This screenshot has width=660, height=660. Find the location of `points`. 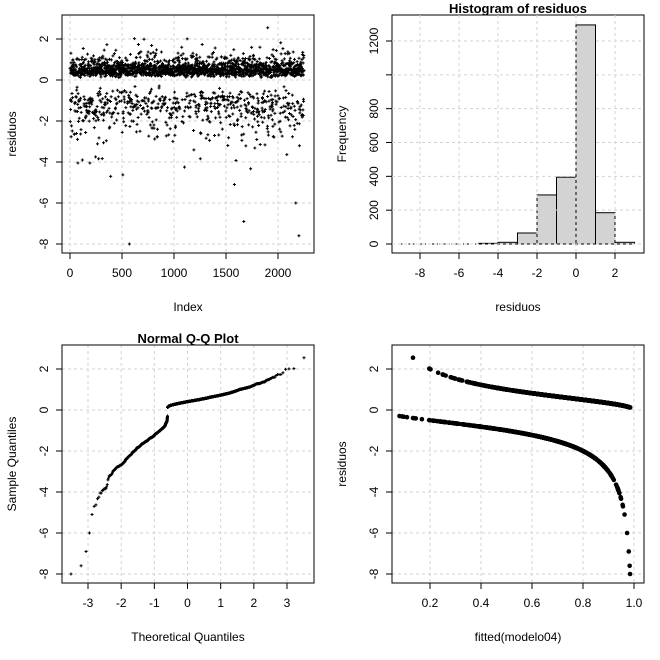

points is located at coordinates (515, 466).